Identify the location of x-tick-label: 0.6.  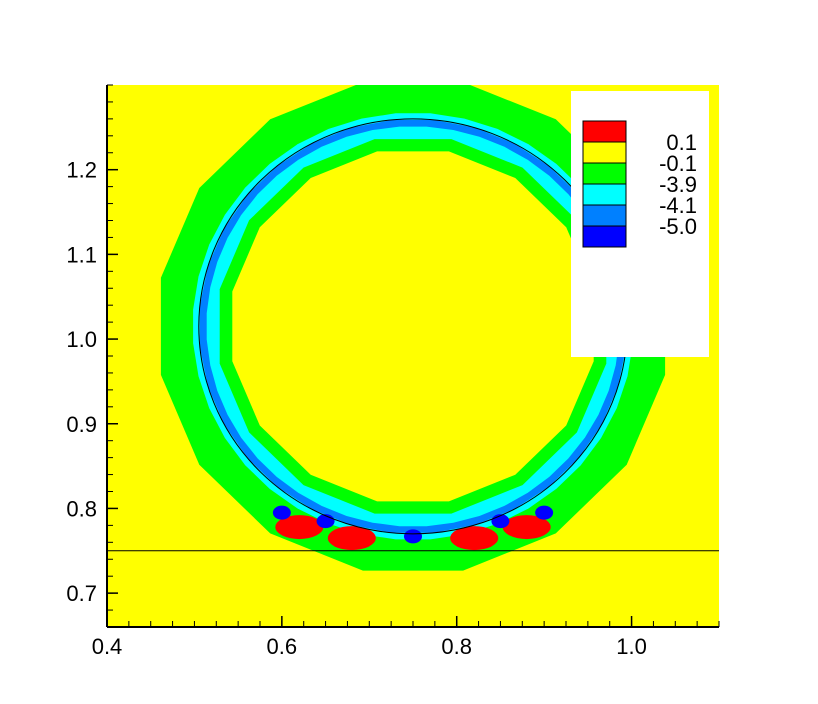
(282, 646).